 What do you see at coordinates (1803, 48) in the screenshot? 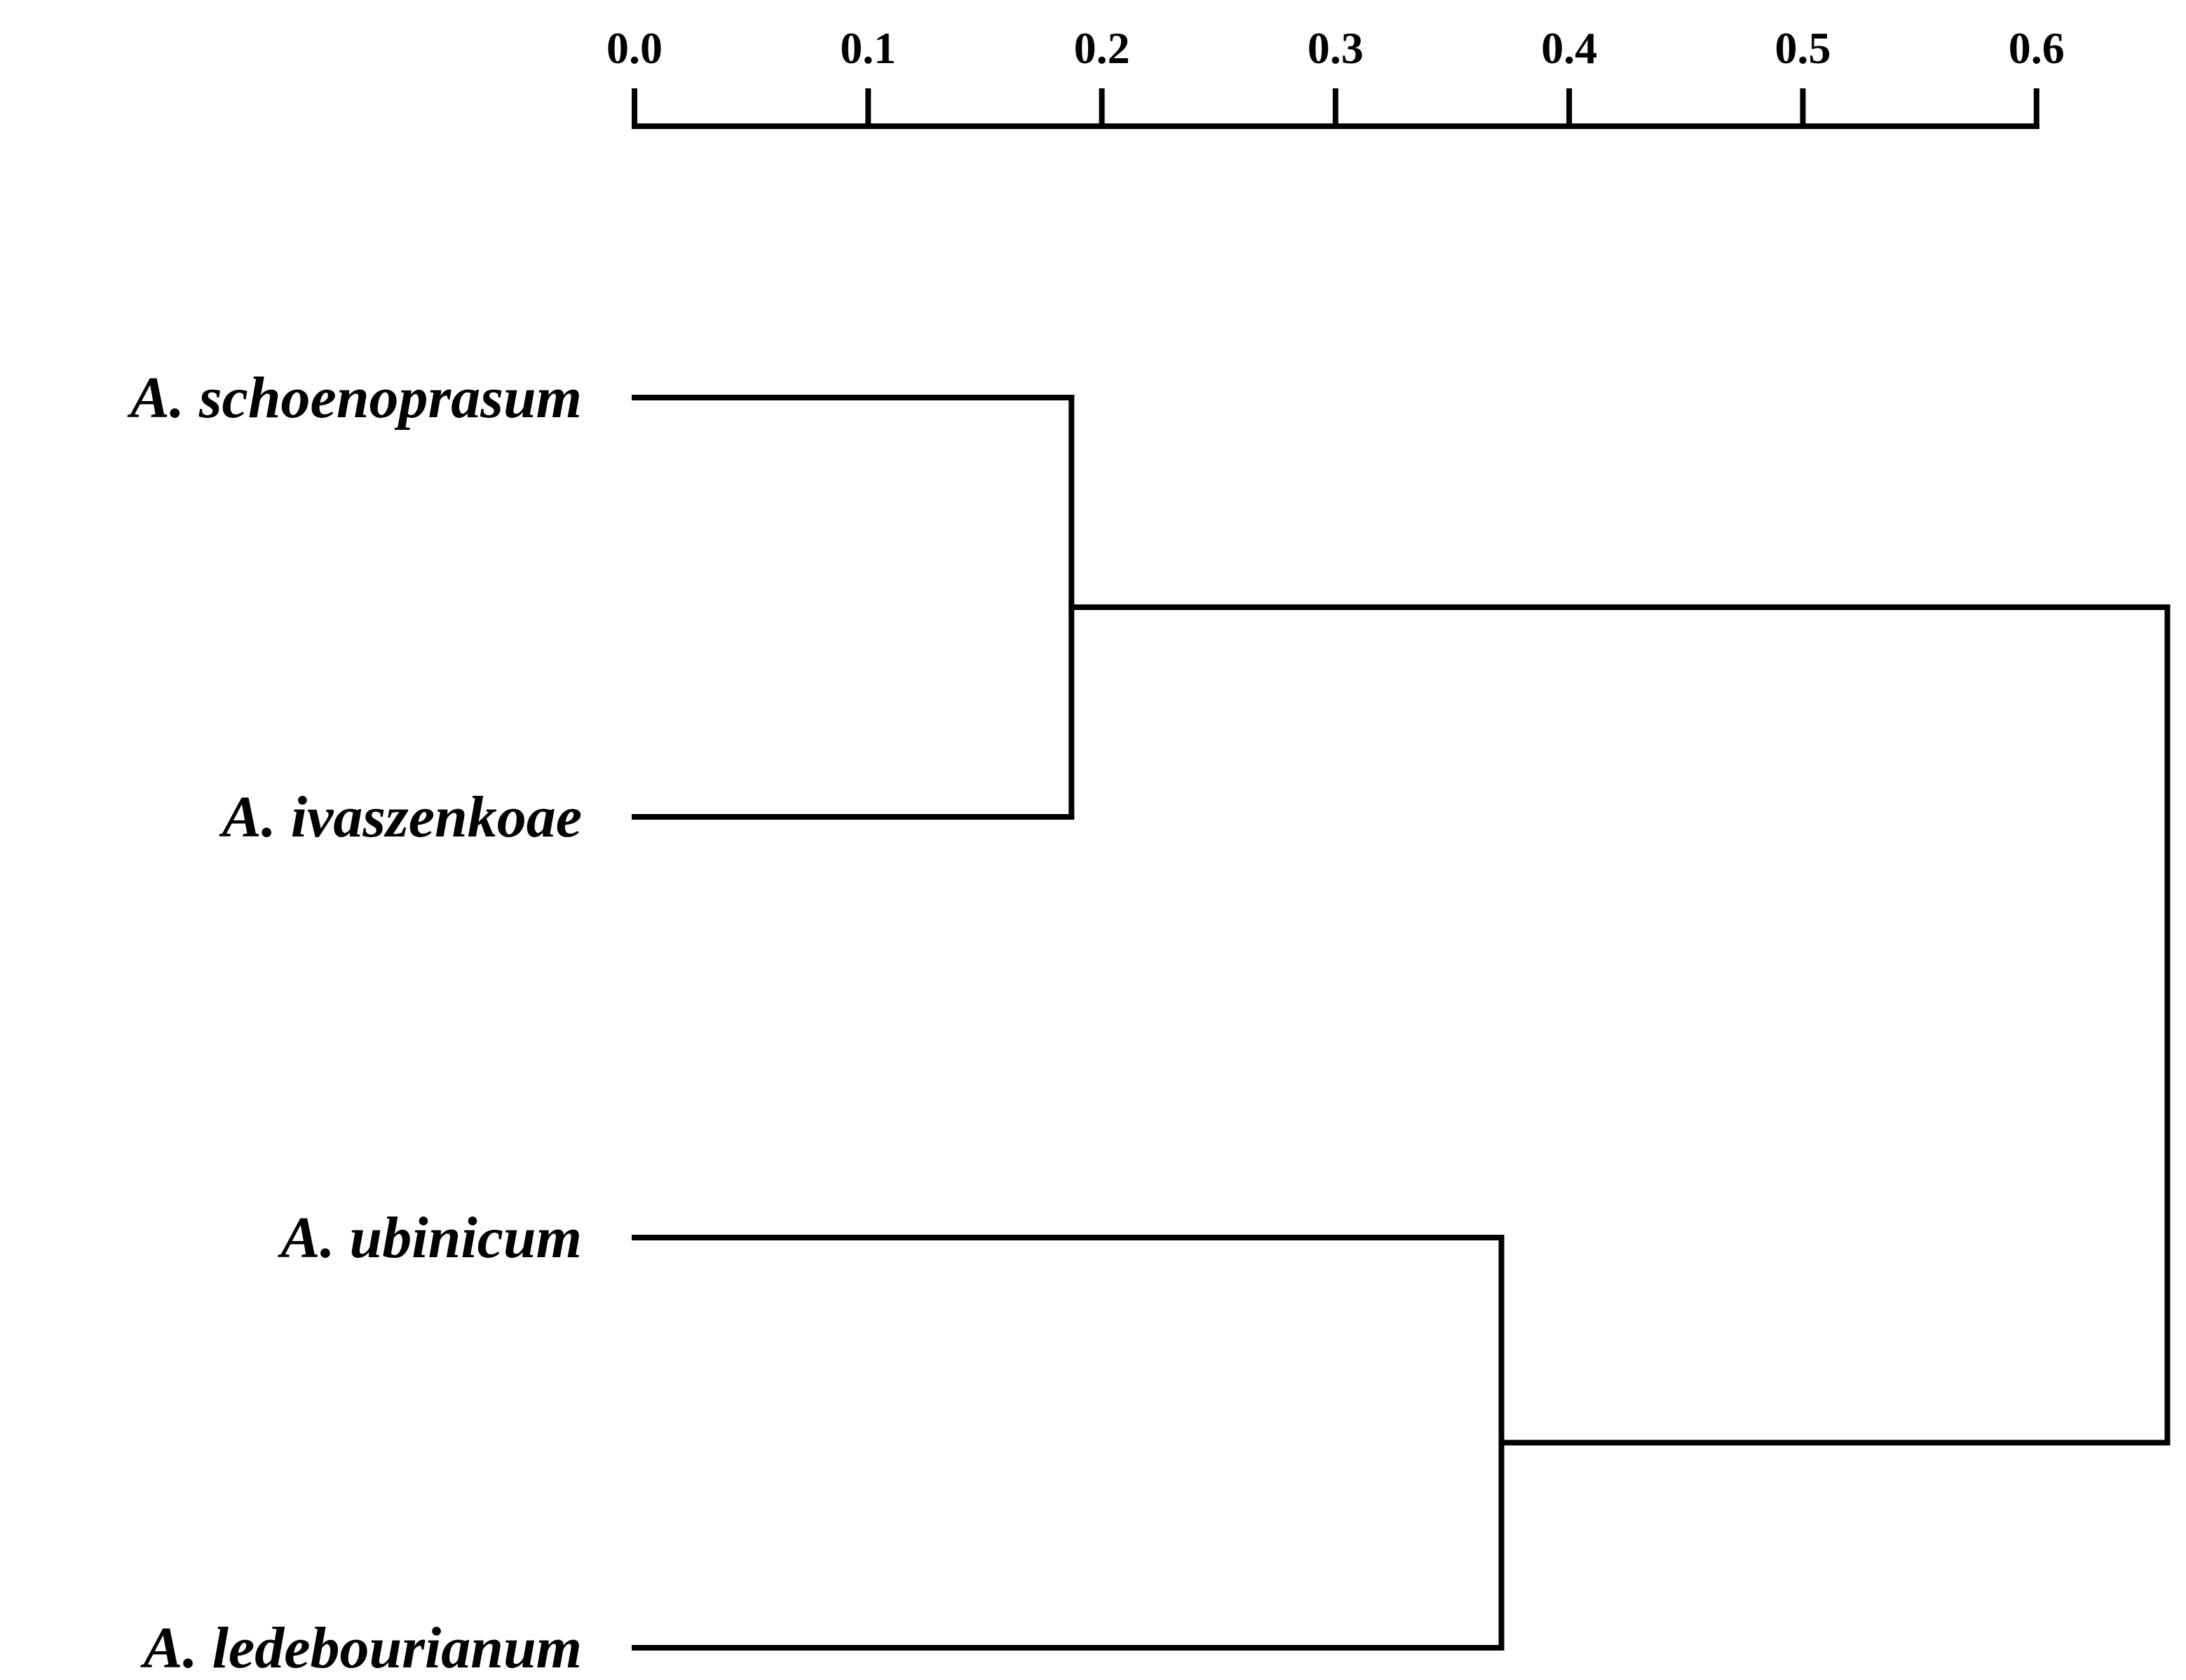
I see `axis-tick-label: 0.5` at bounding box center [1803, 48].